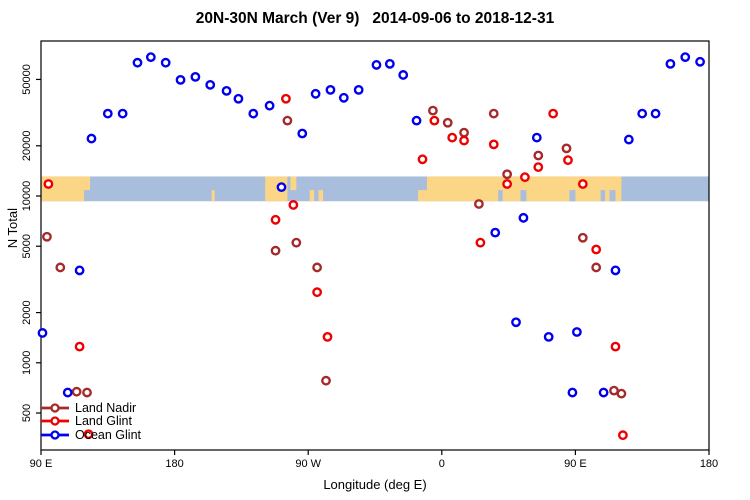 The width and height of the screenshot is (750, 500). What do you see at coordinates (55, 421) in the screenshot?
I see `land-glint-marker-icon` at bounding box center [55, 421].